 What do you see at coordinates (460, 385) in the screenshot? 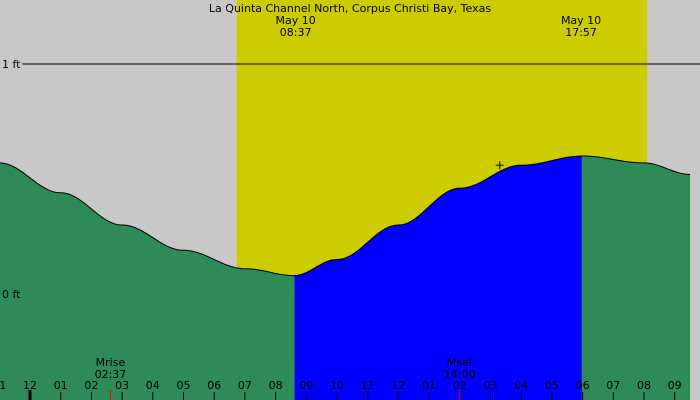
I see `x-tick-label-15: 02` at bounding box center [460, 385].